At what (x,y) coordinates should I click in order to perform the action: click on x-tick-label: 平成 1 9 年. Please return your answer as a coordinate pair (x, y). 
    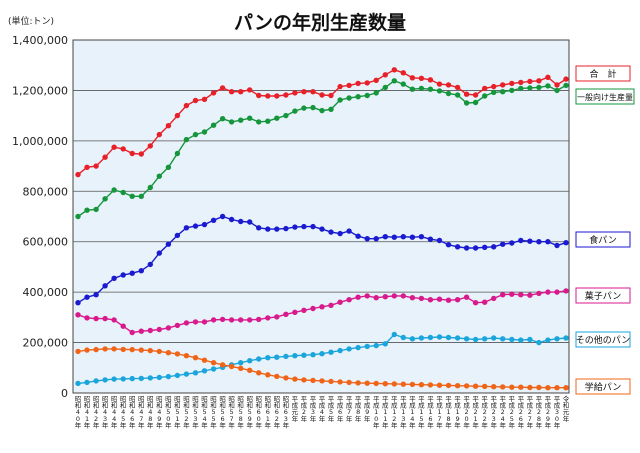
    Looking at the image, I should click on (457, 412).